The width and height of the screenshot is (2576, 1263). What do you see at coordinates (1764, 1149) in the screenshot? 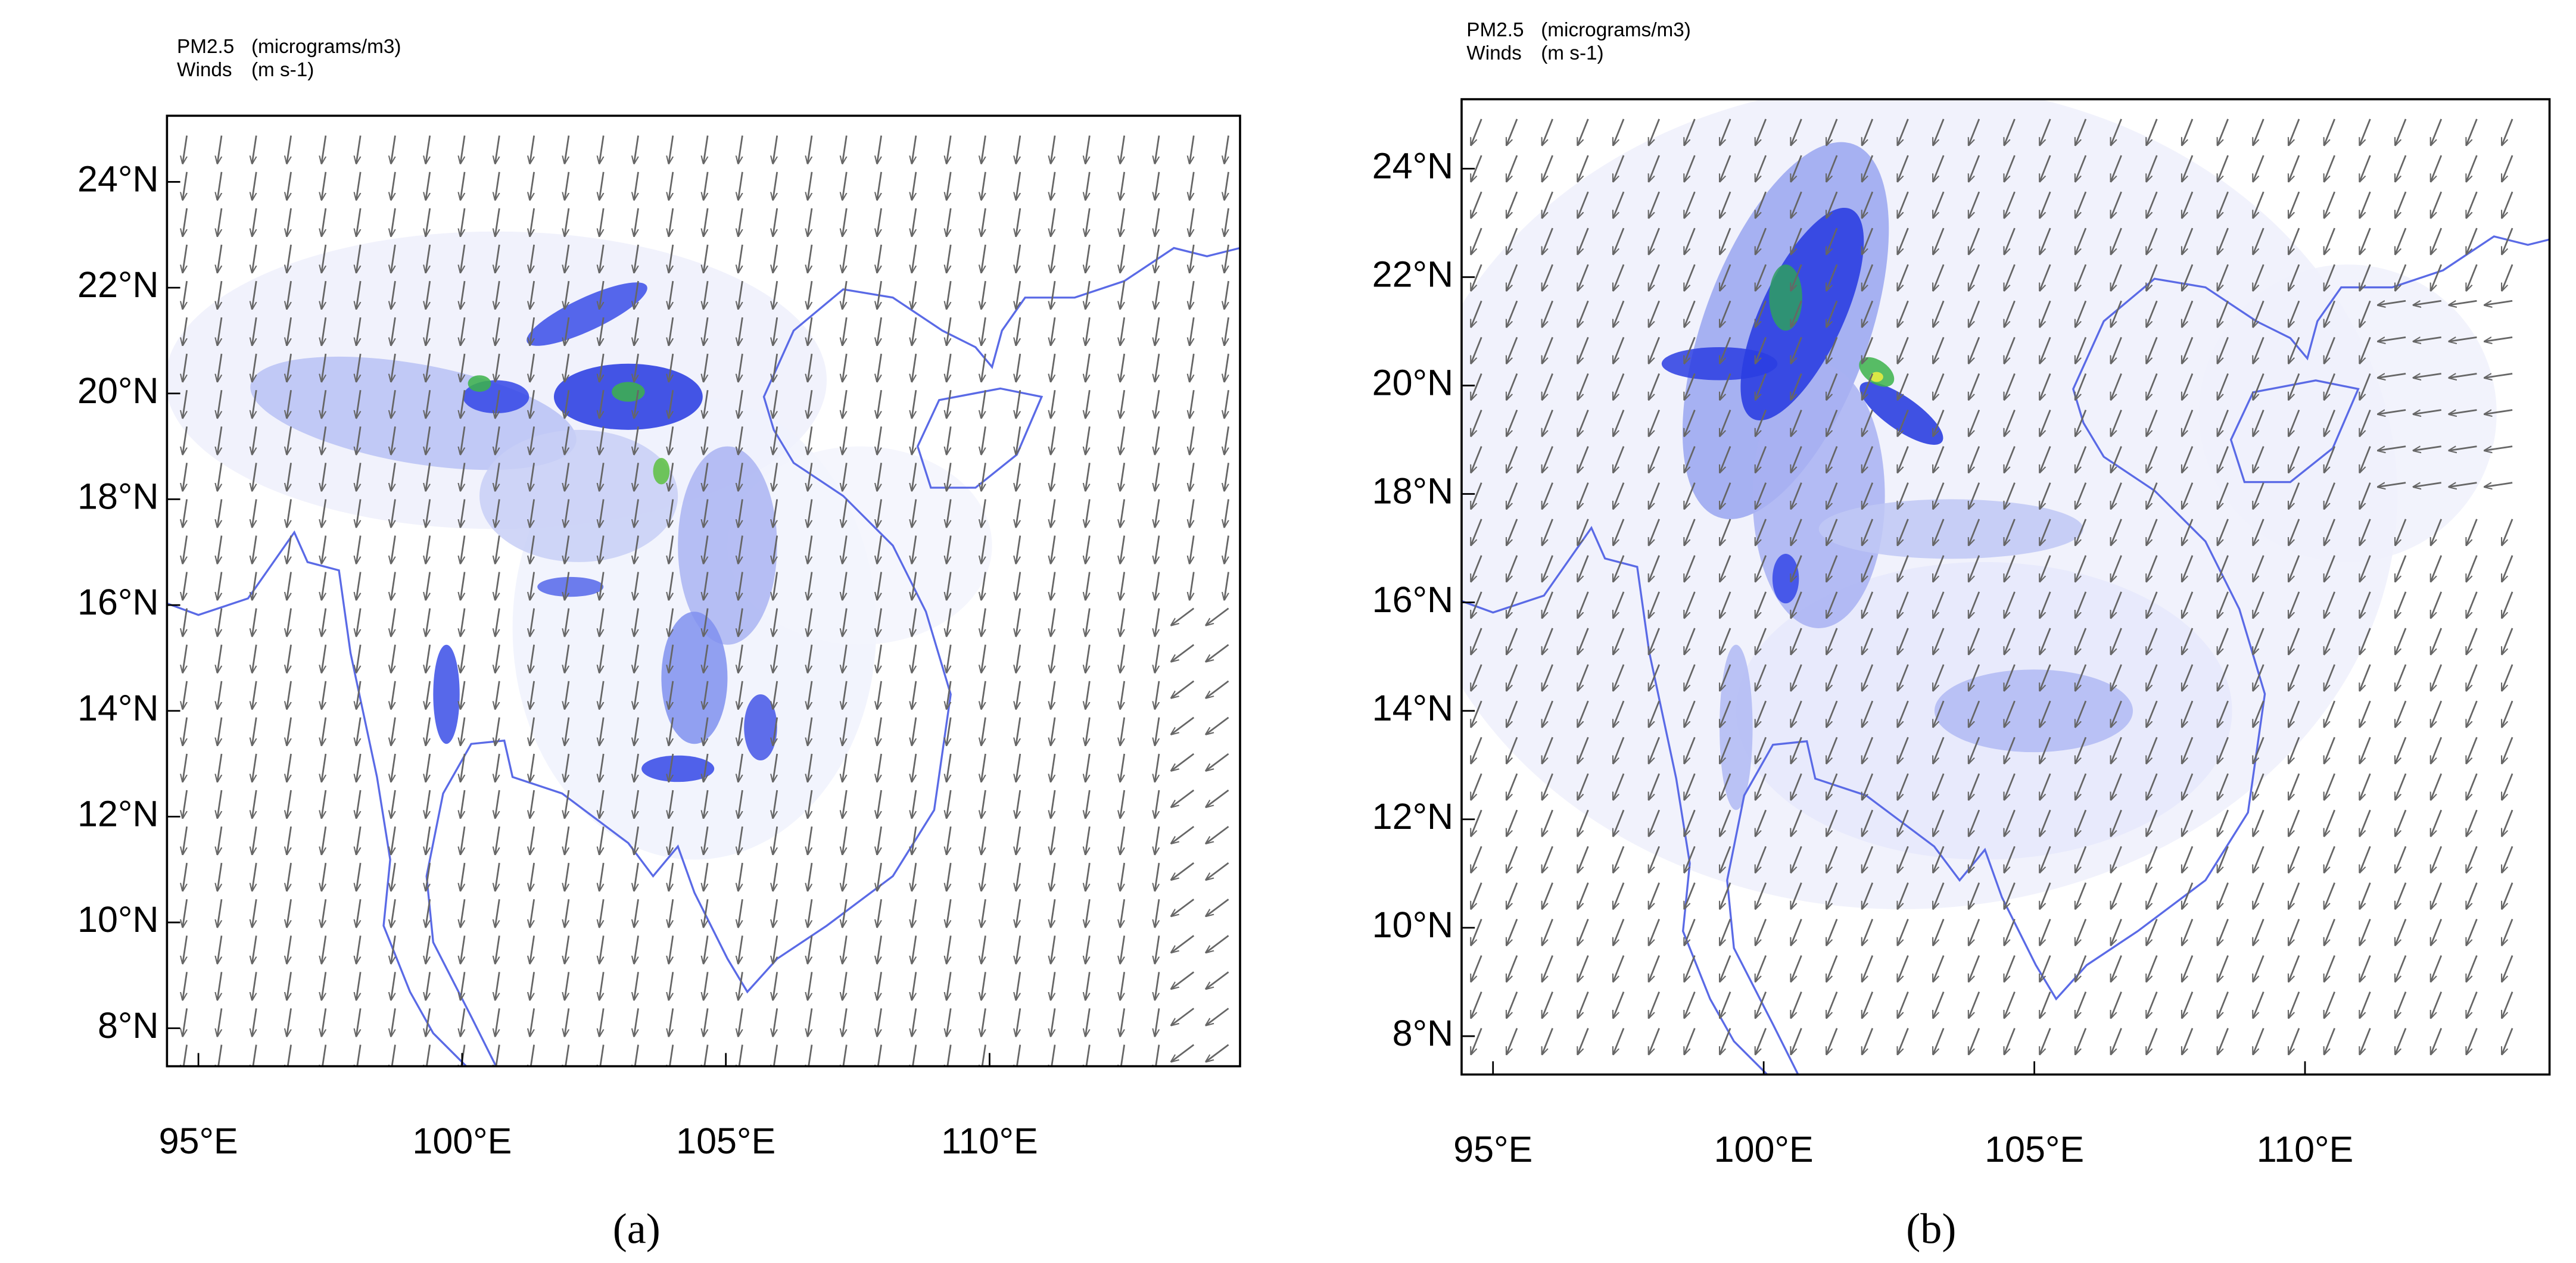
I see `lon-label: 100°E` at bounding box center [1764, 1149].